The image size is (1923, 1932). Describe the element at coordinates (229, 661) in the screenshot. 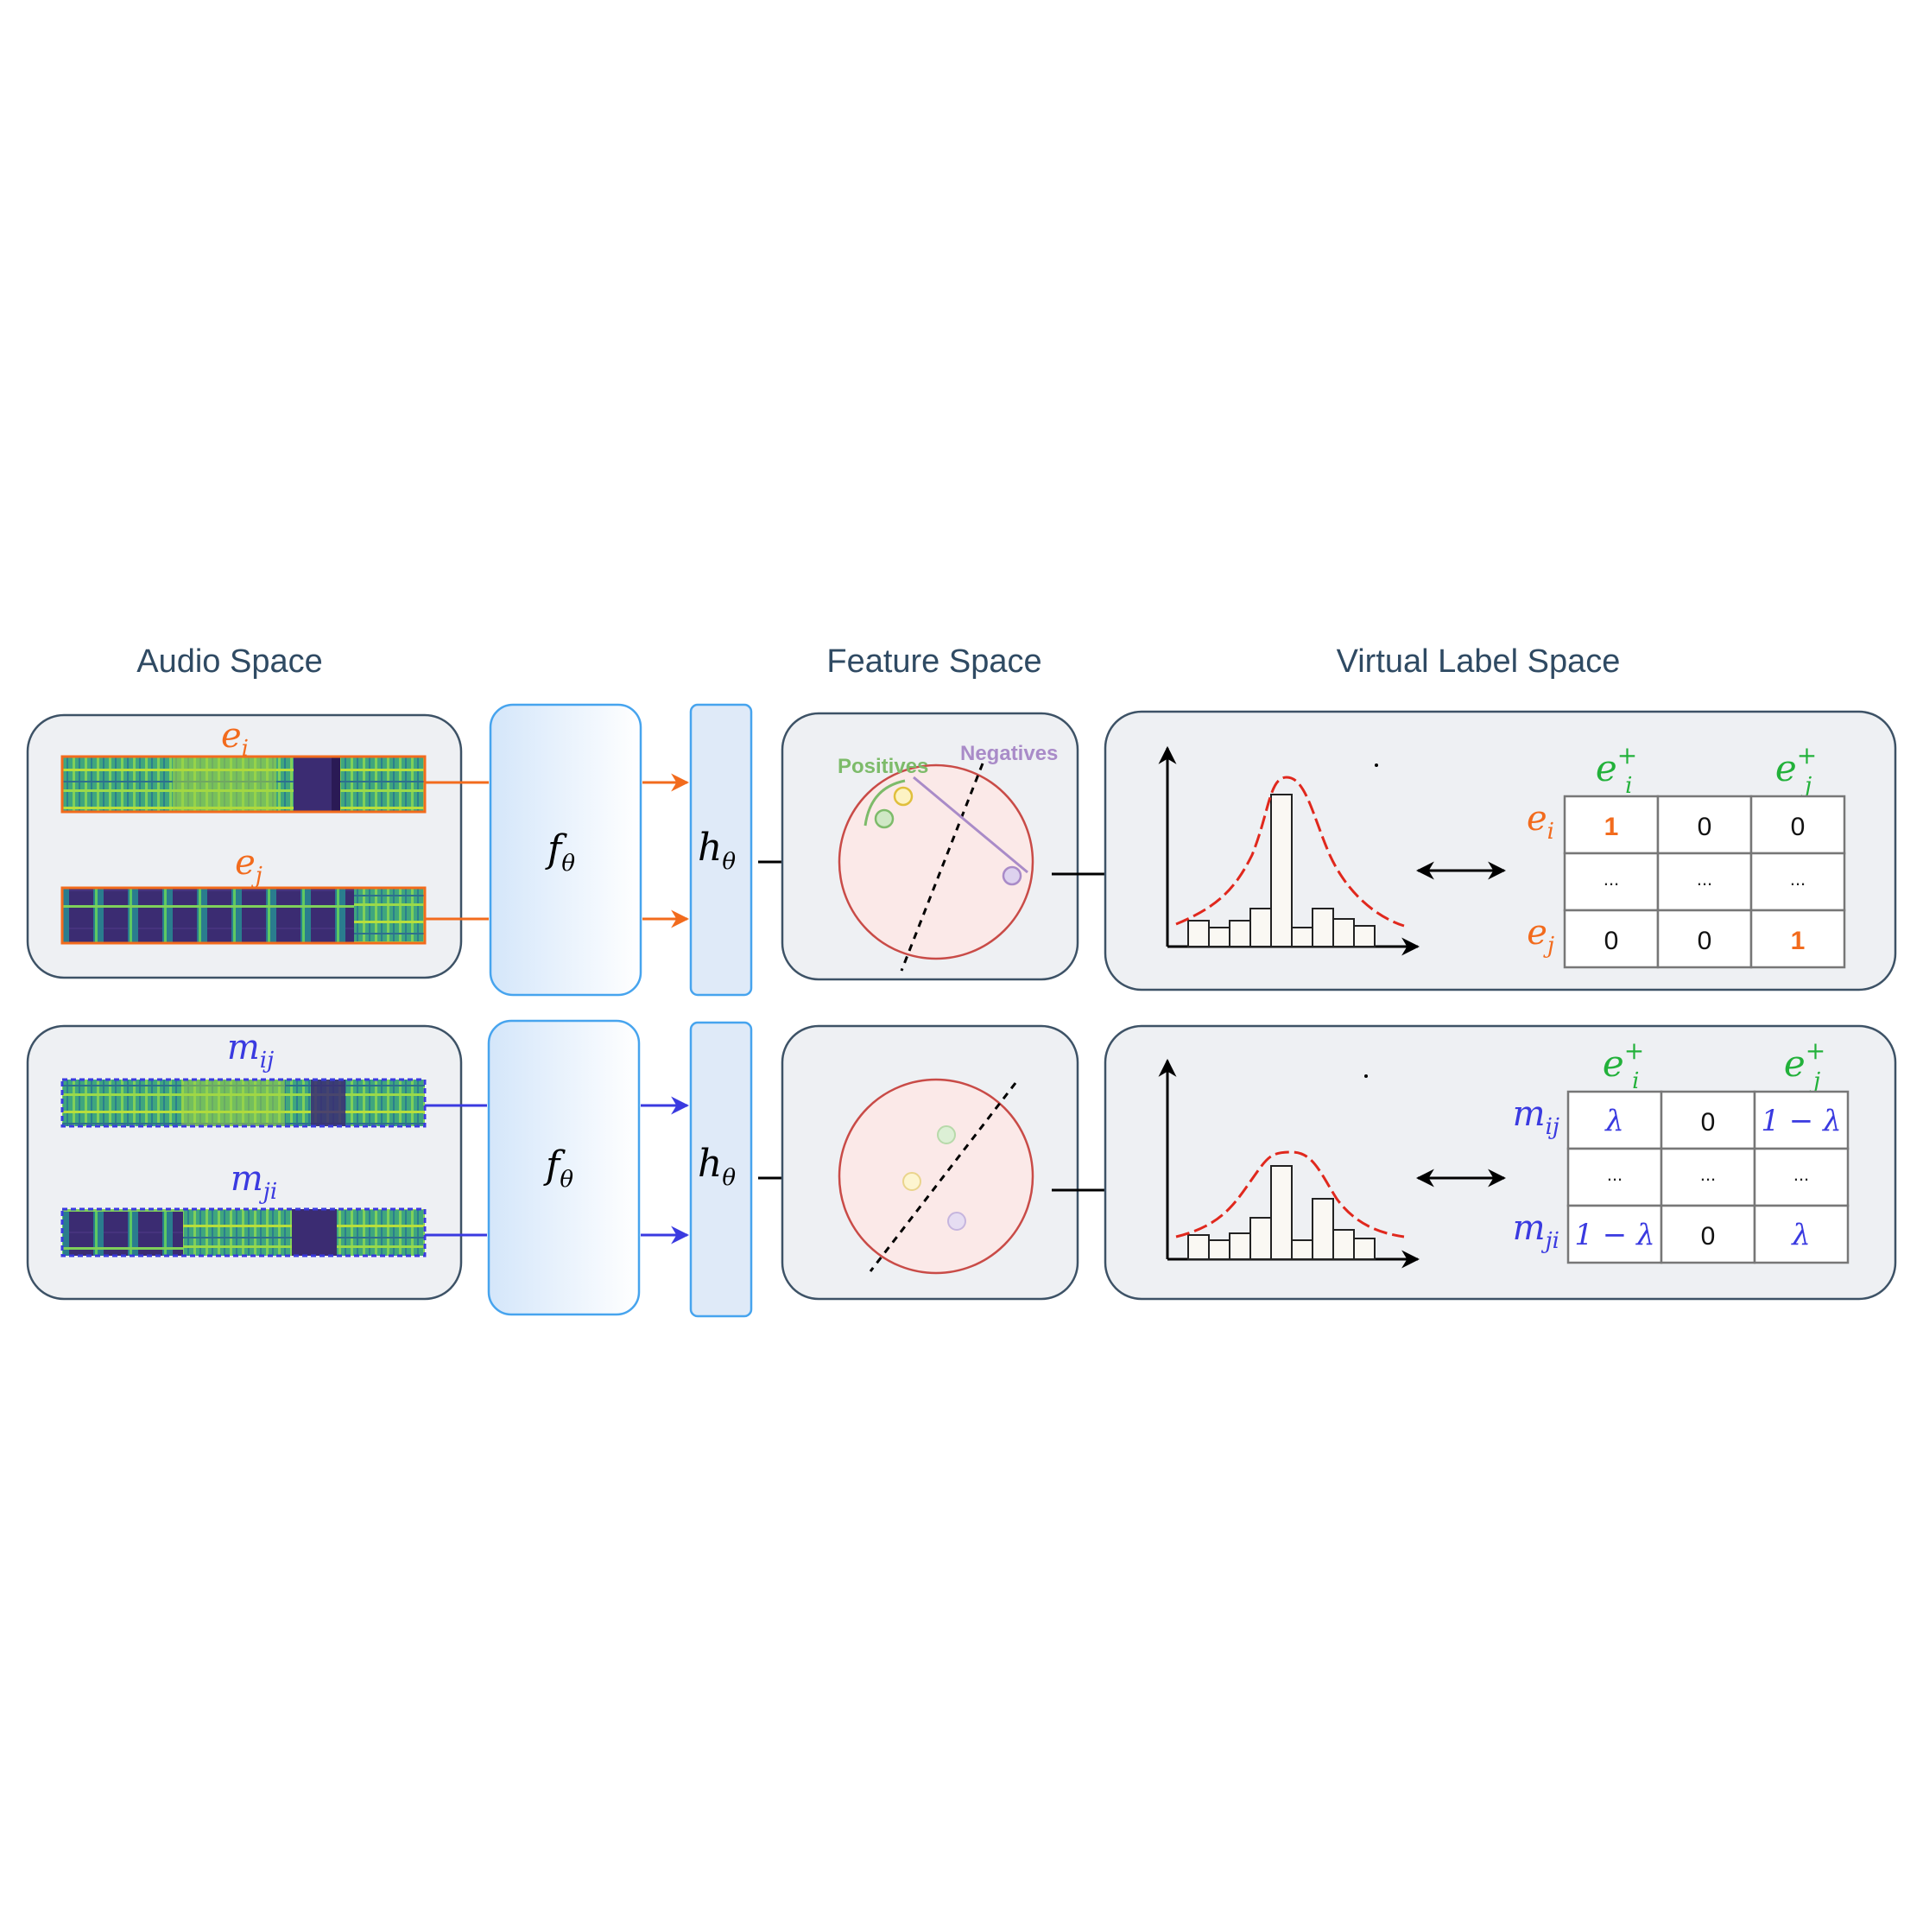

I see `header-audio-space: Audio Space` at that location.